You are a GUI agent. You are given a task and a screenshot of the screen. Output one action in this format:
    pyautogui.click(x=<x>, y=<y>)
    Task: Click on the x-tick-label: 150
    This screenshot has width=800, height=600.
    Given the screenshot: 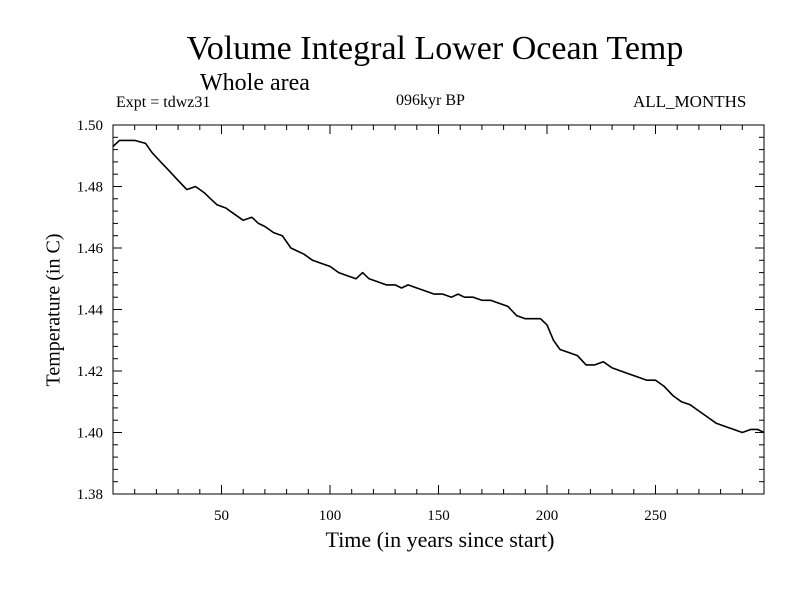 What is the action you would take?
    pyautogui.click(x=438, y=516)
    